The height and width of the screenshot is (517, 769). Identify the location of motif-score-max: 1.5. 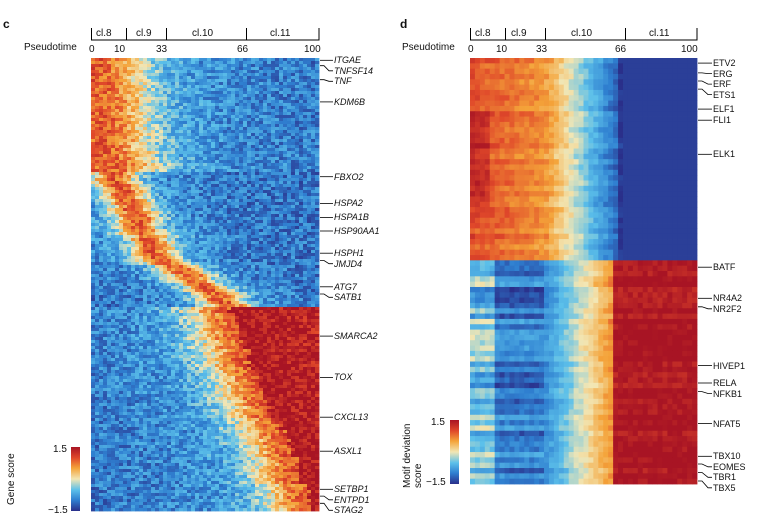
(438, 422).